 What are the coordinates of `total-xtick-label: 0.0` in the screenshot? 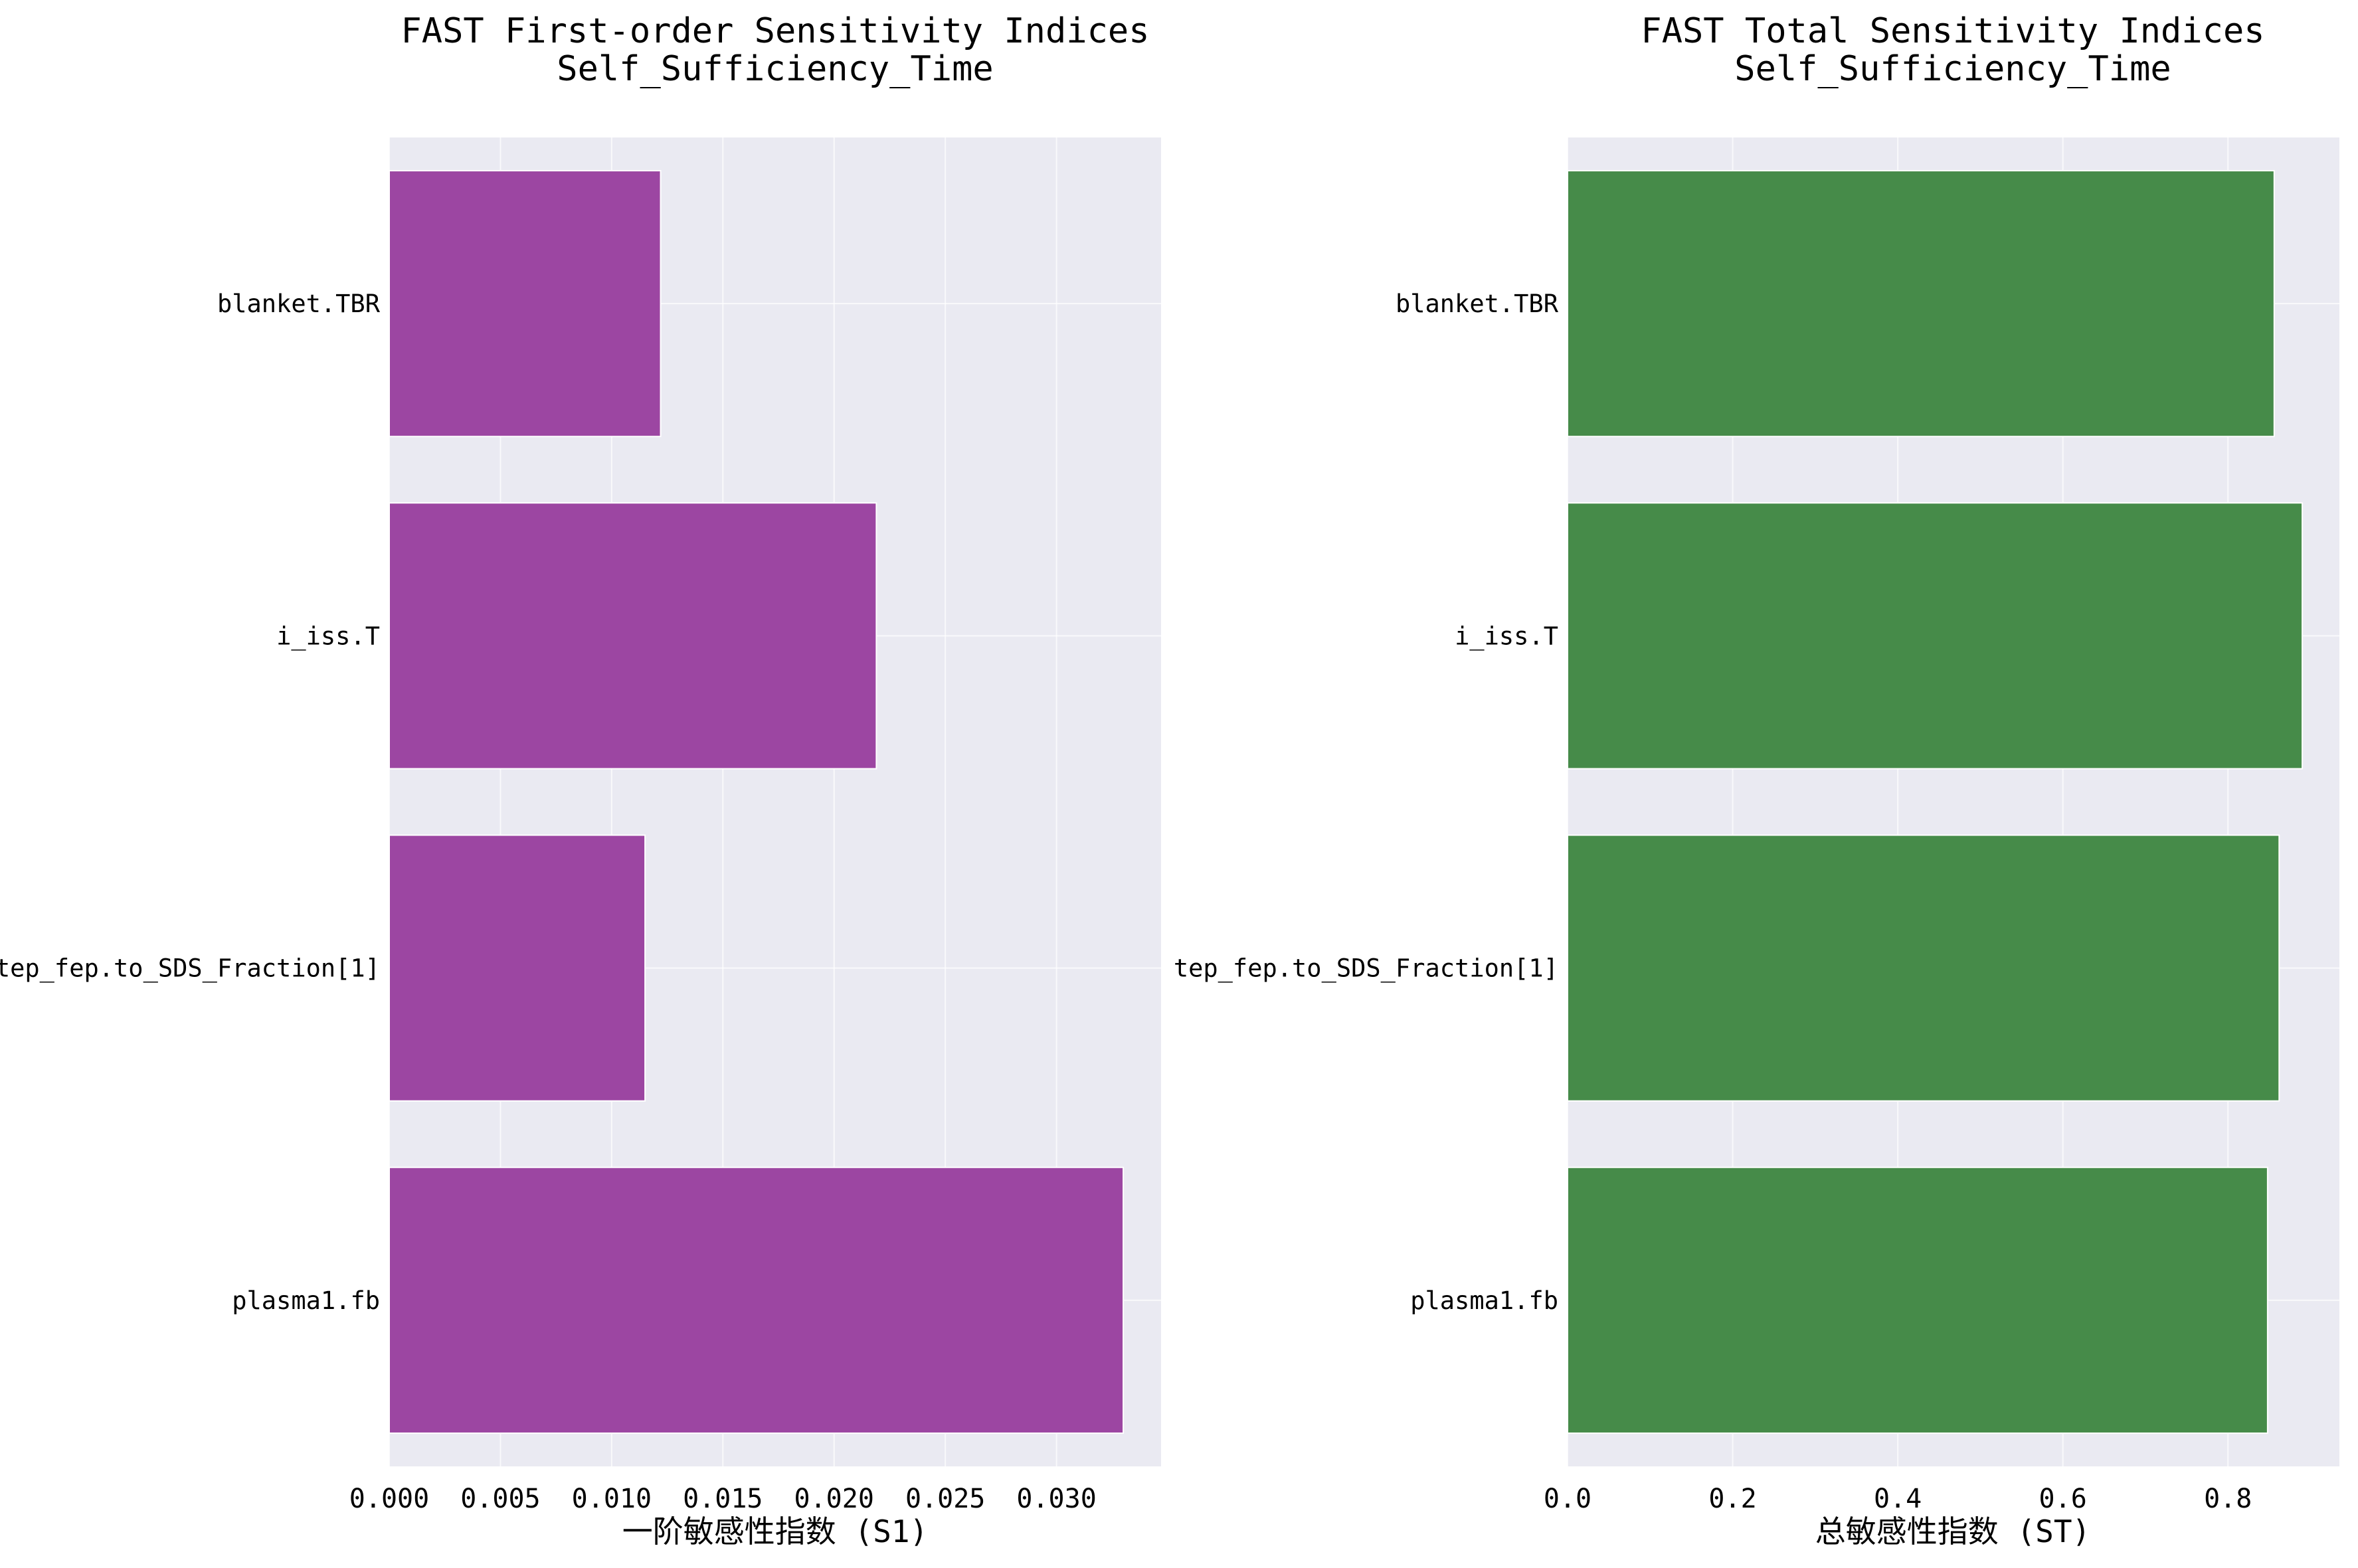 It's located at (1567, 1499).